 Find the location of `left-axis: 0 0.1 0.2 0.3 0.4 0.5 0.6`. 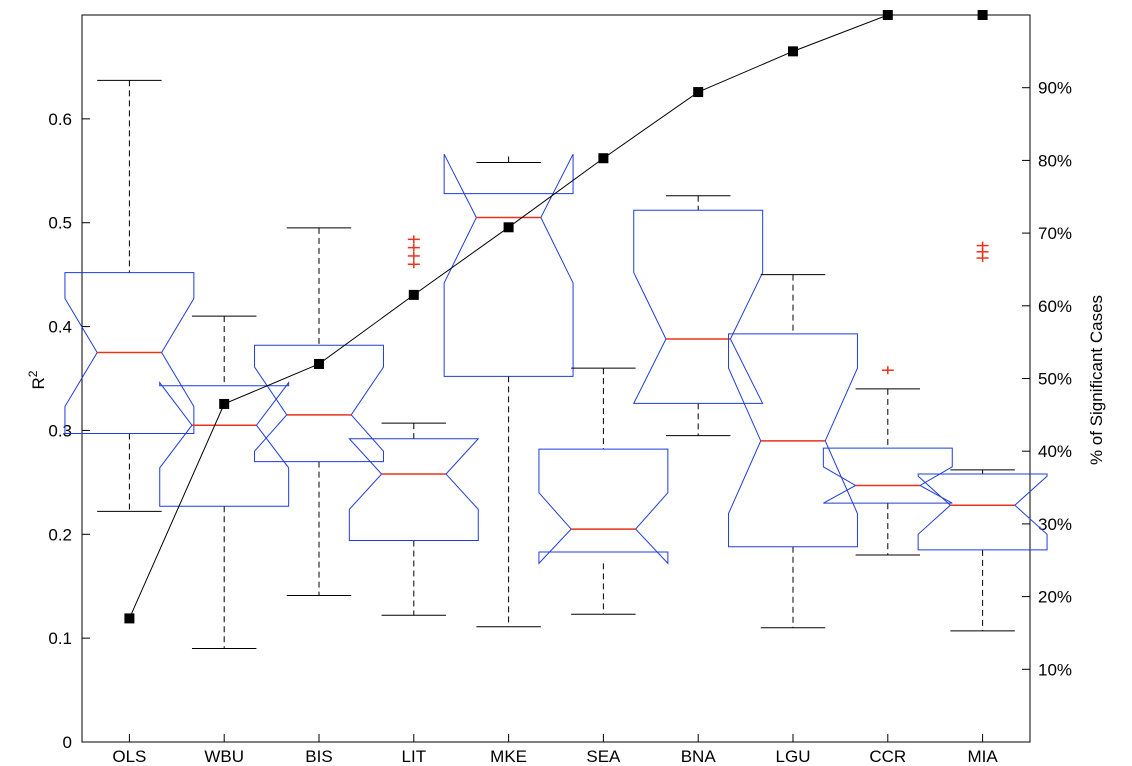

left-axis: 0 0.1 0.2 0.3 0.4 0.5 0.6 is located at coordinates (69, 431).